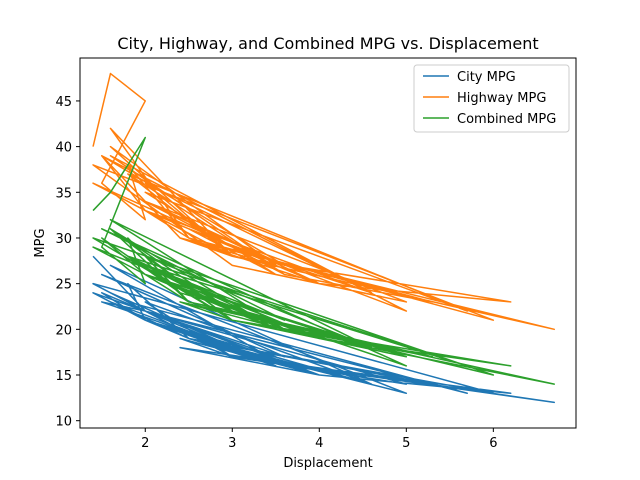  What do you see at coordinates (145, 443) in the screenshot?
I see `x-tick-label: 2` at bounding box center [145, 443].